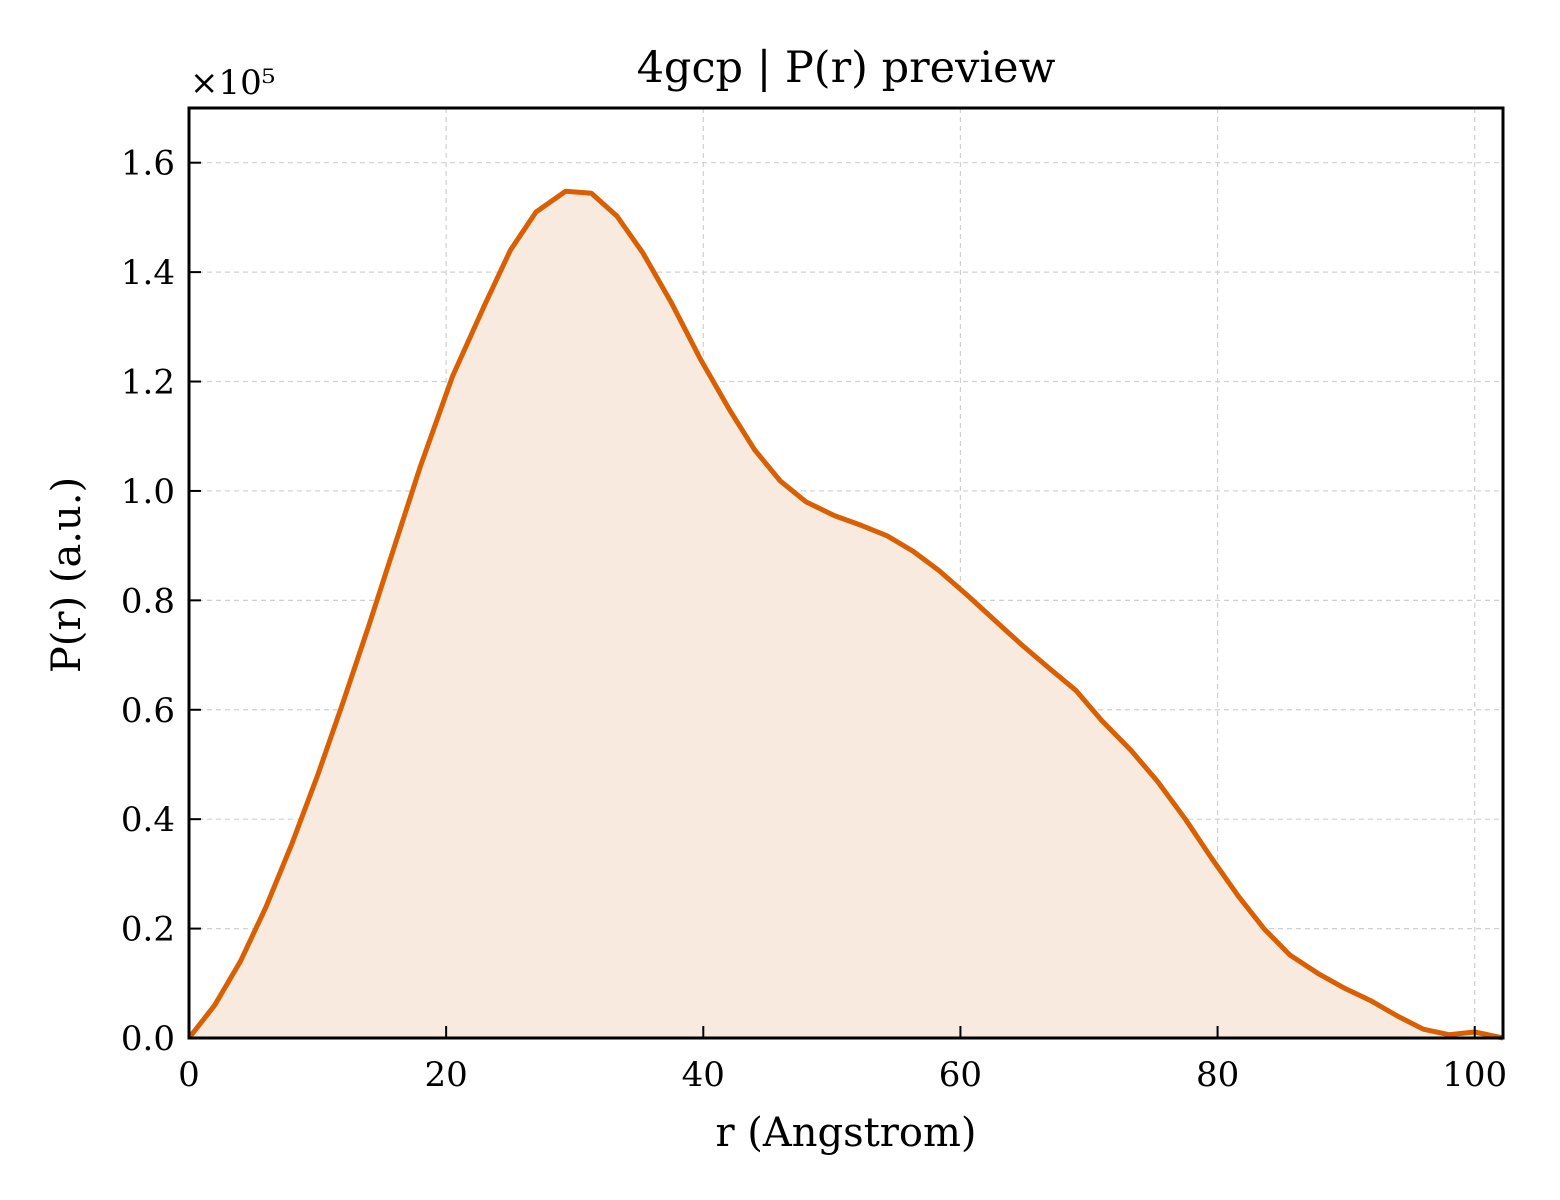  Describe the element at coordinates (148, 711) in the screenshot. I see `y-tick-label: 0.6` at that location.